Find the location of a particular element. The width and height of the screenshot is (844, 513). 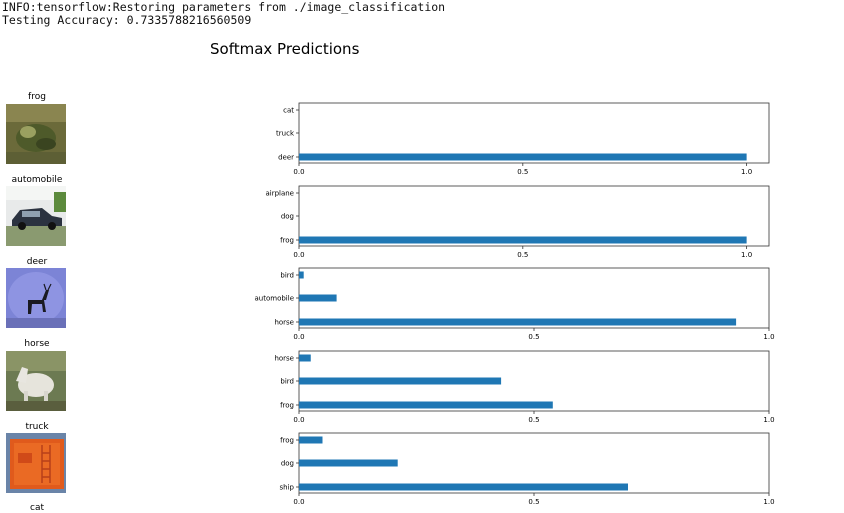

y-tick-label-deer: deer is located at coordinates (286, 158).